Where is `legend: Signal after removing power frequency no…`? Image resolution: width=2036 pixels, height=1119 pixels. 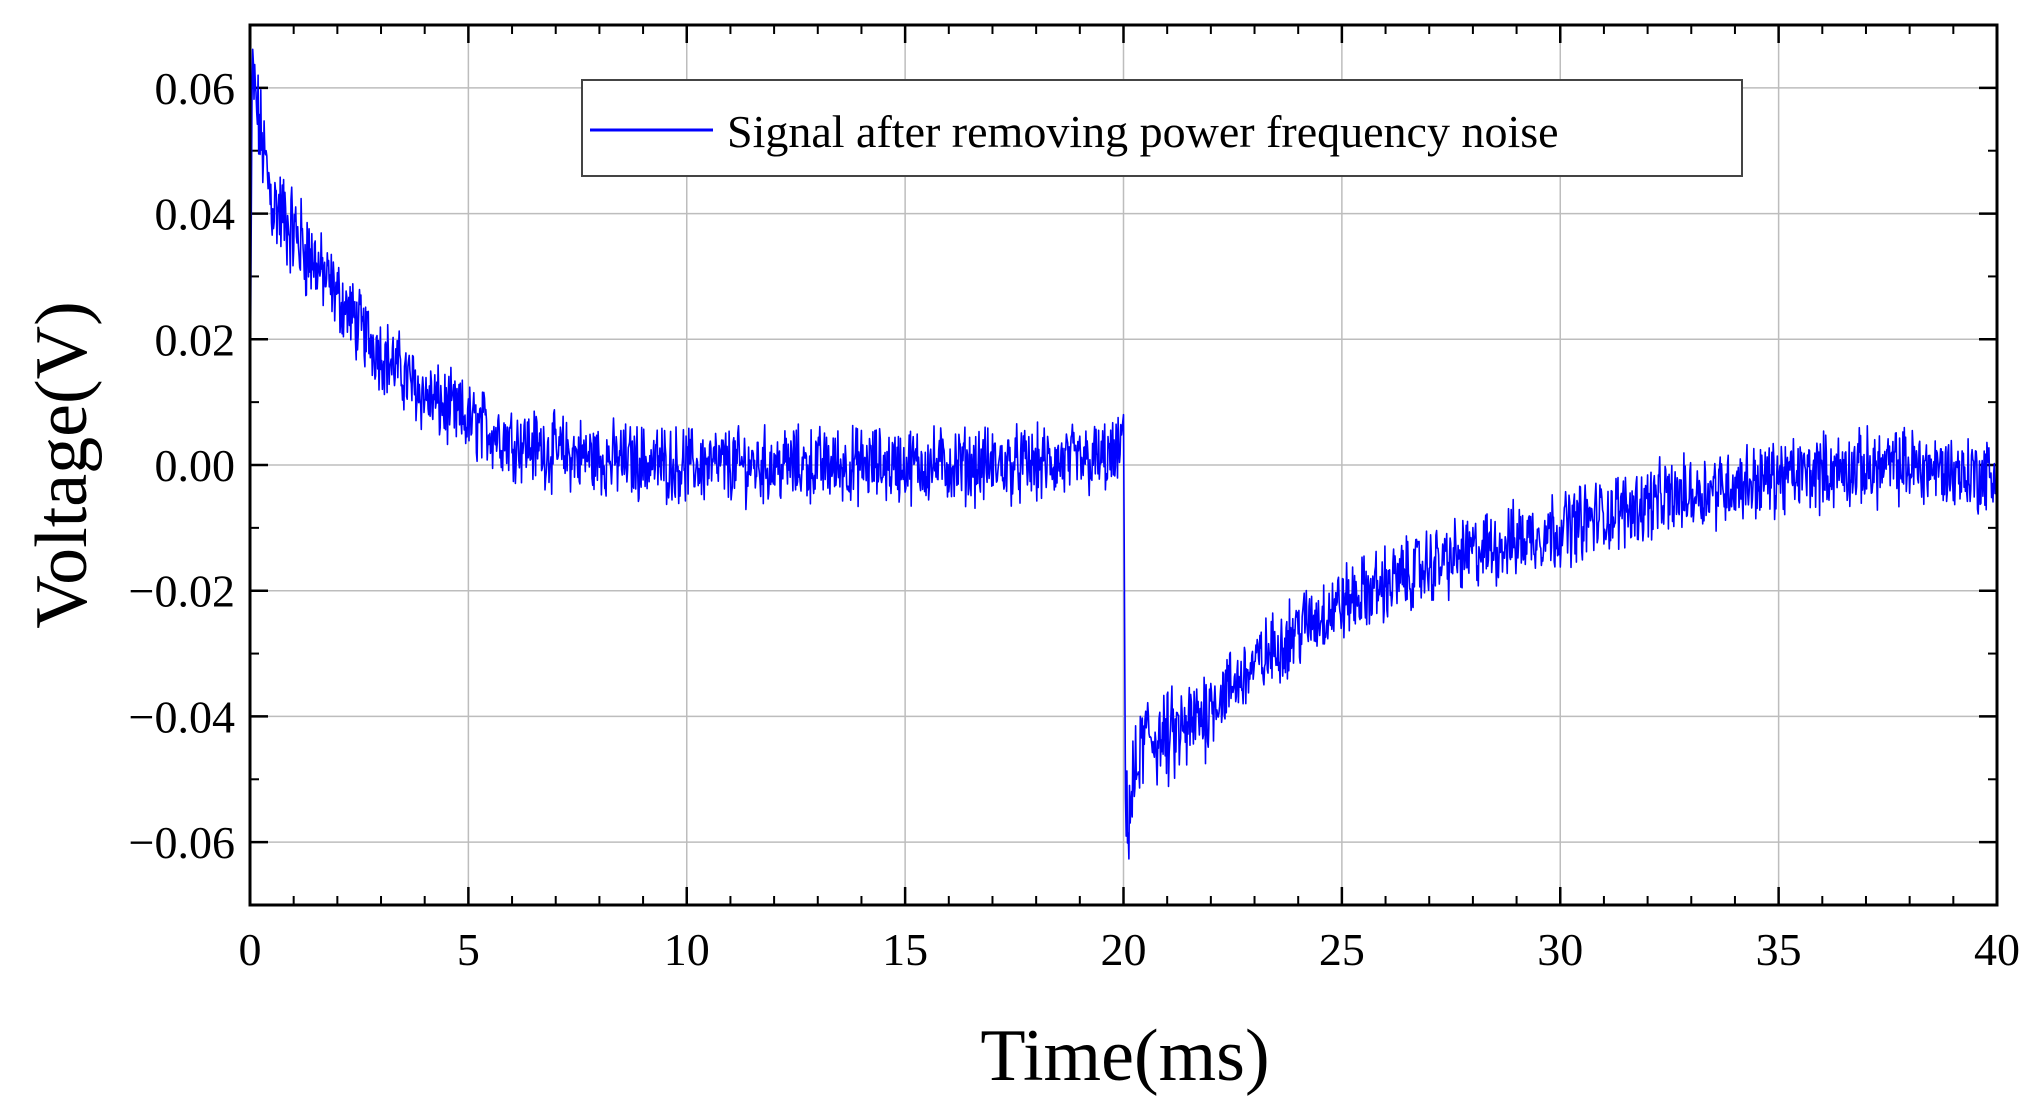
legend: Signal after removing power frequency no… is located at coordinates (1162, 128).